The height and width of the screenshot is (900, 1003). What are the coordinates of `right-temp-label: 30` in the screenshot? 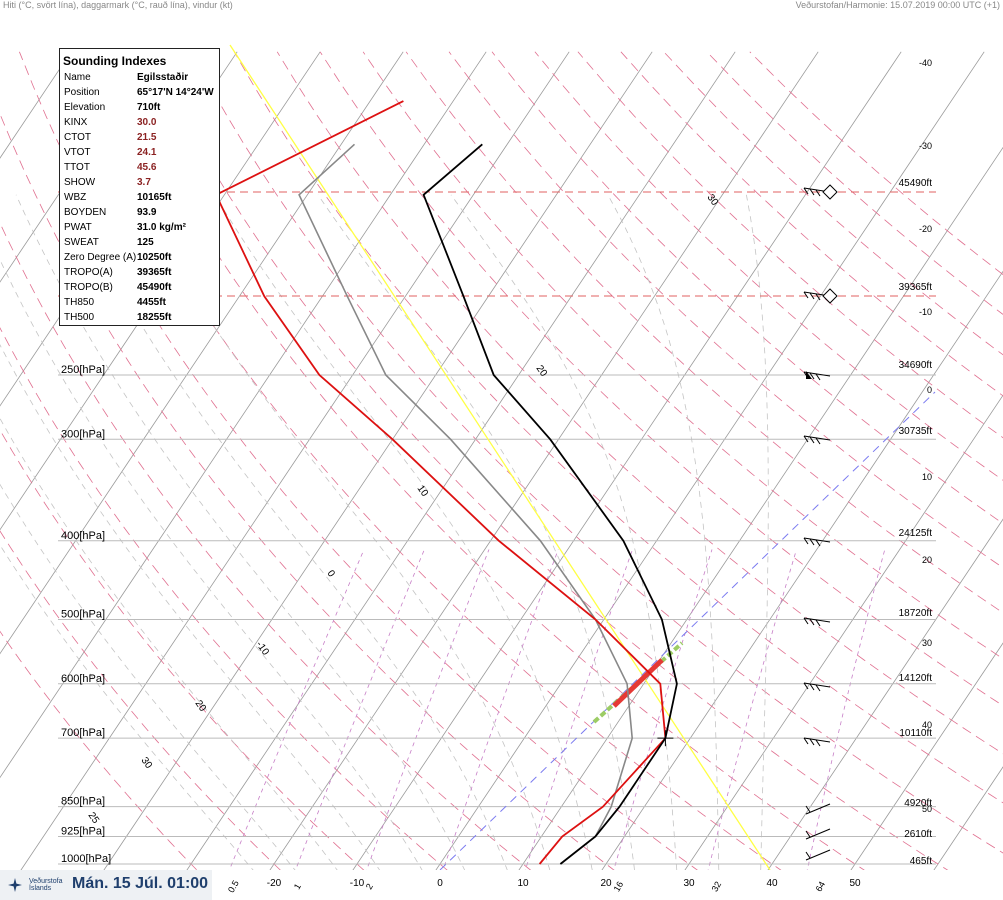 It's located at (927, 643).